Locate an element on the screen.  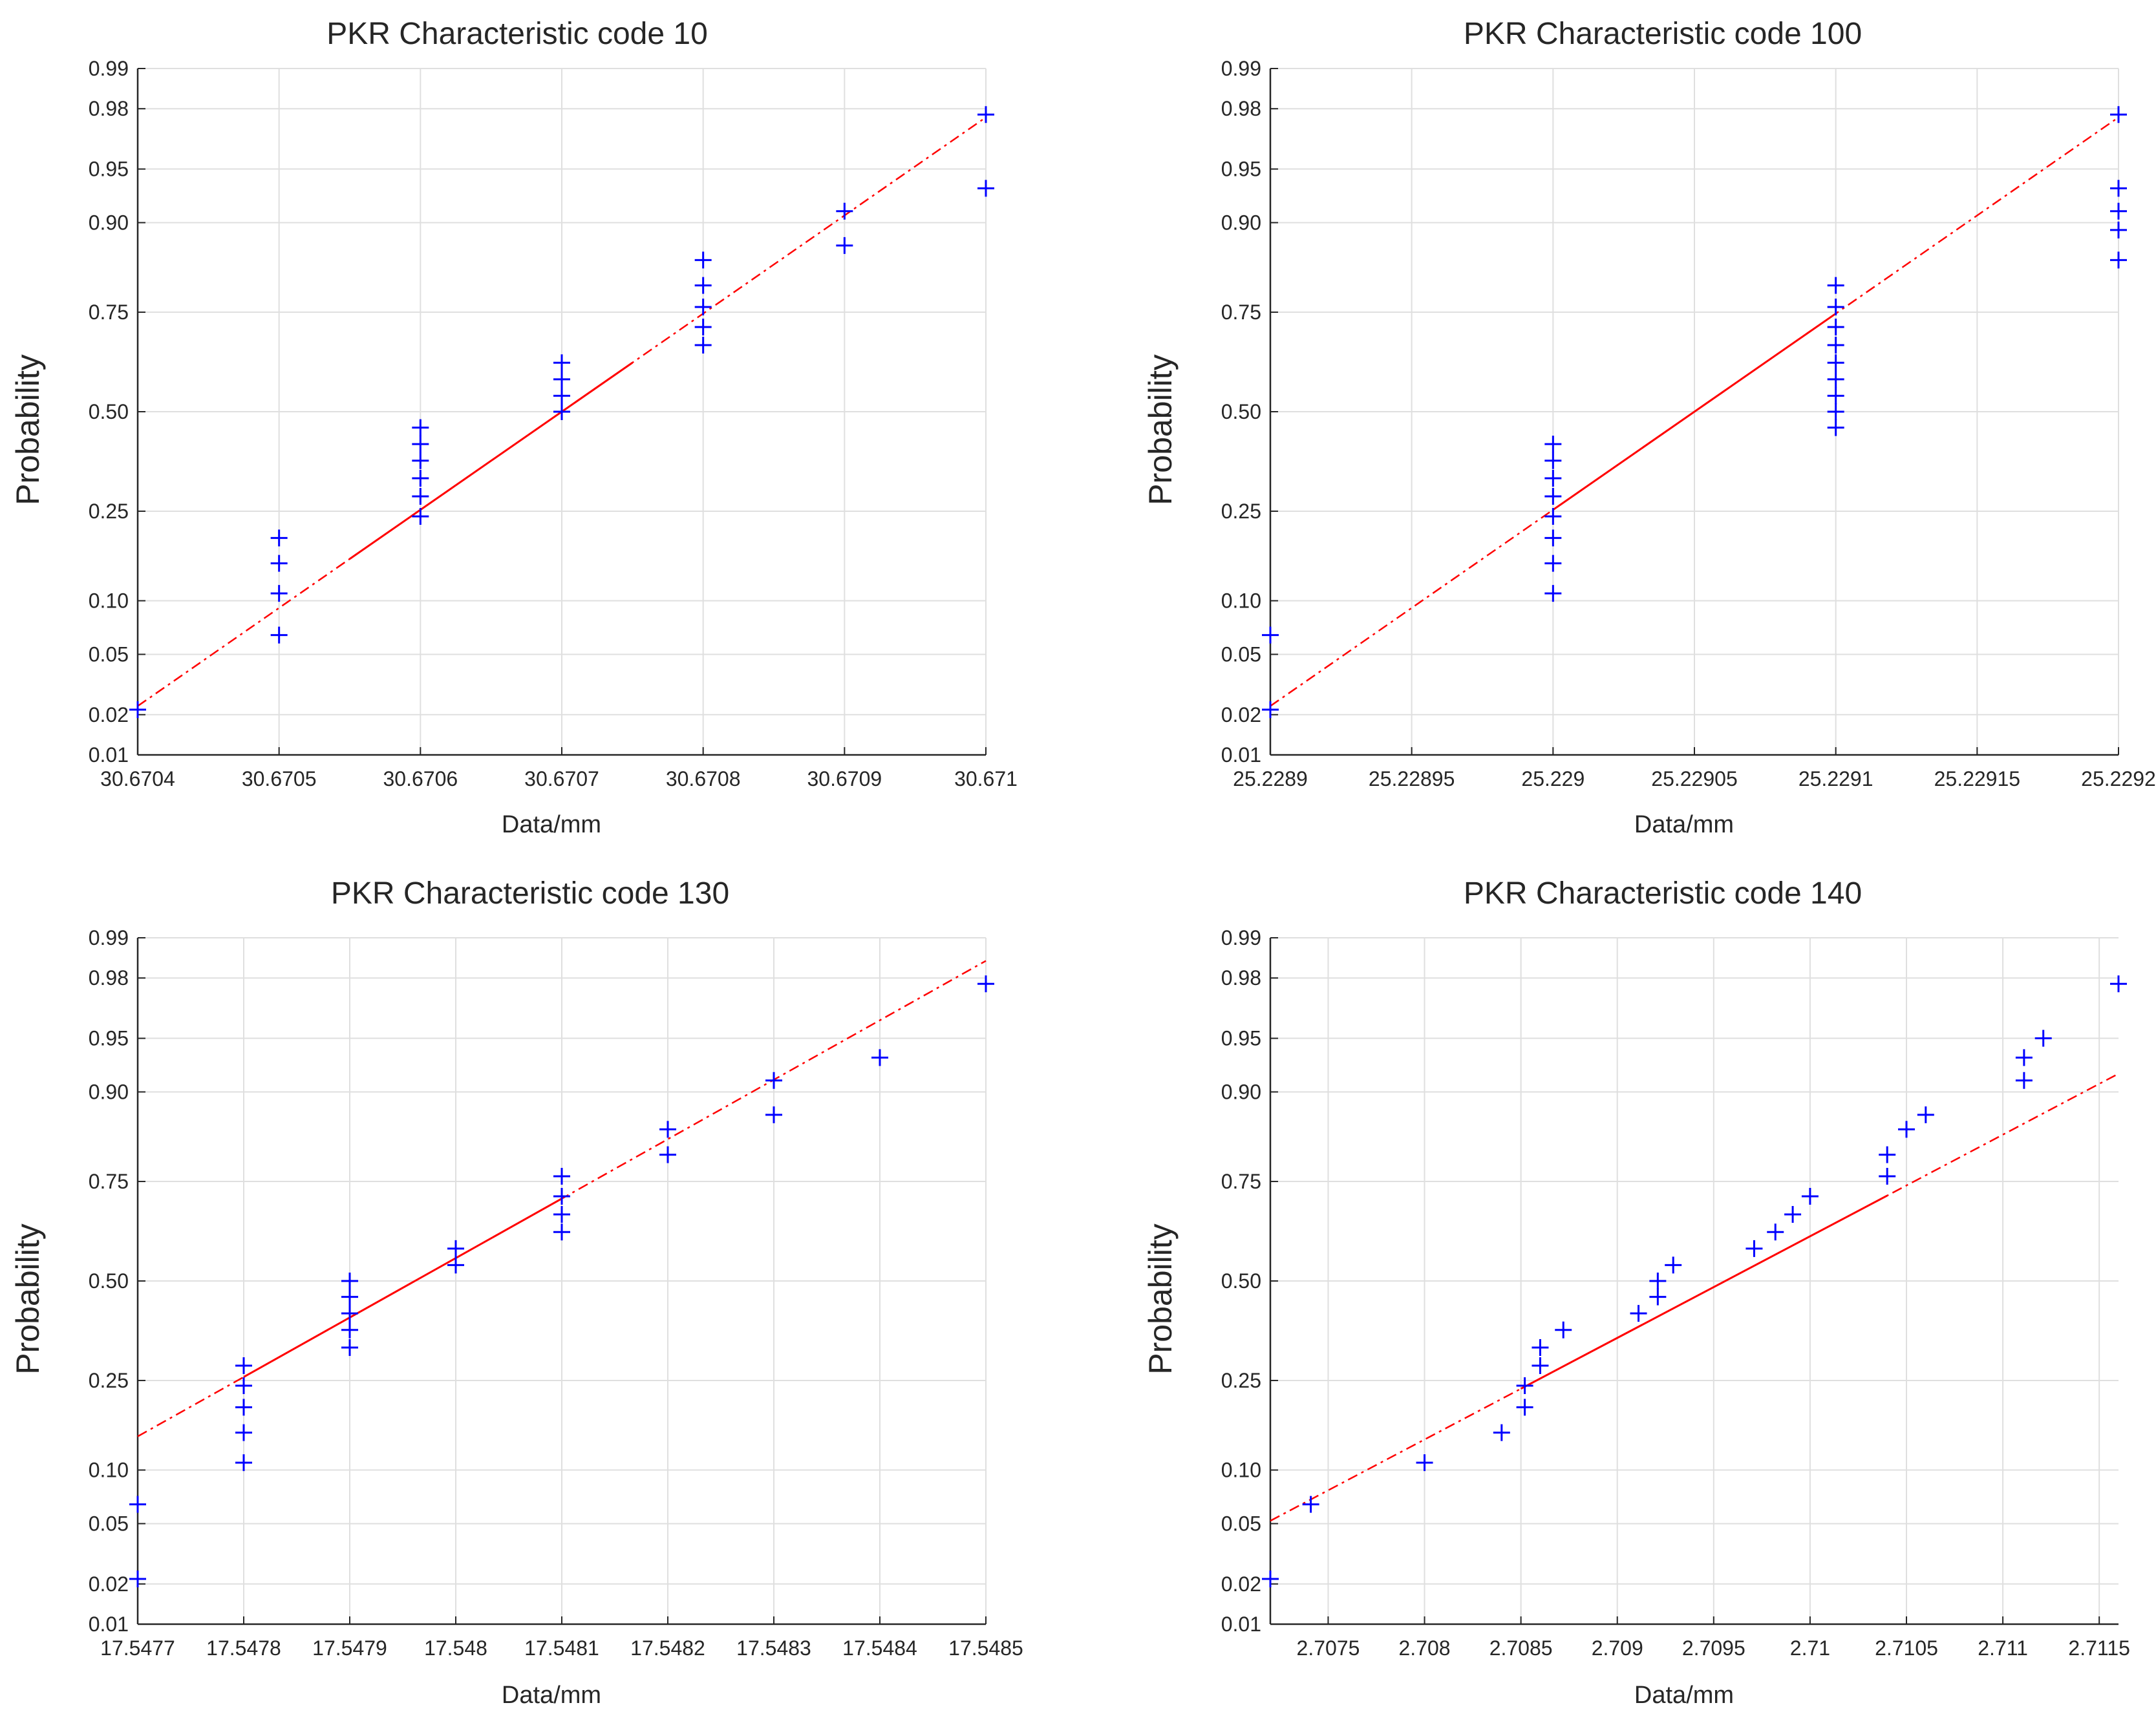
y-tick-label: 0.01 is located at coordinates (109, 755).